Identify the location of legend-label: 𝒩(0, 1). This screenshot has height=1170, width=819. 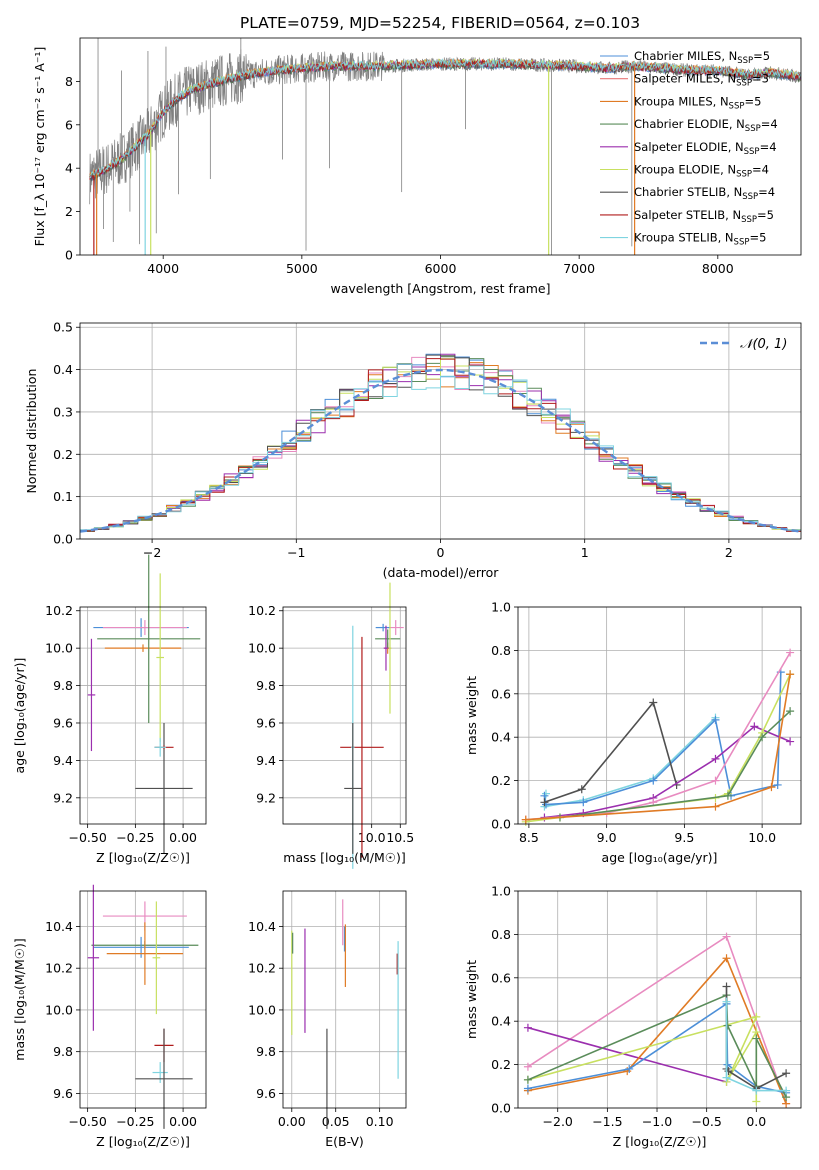
(763, 344).